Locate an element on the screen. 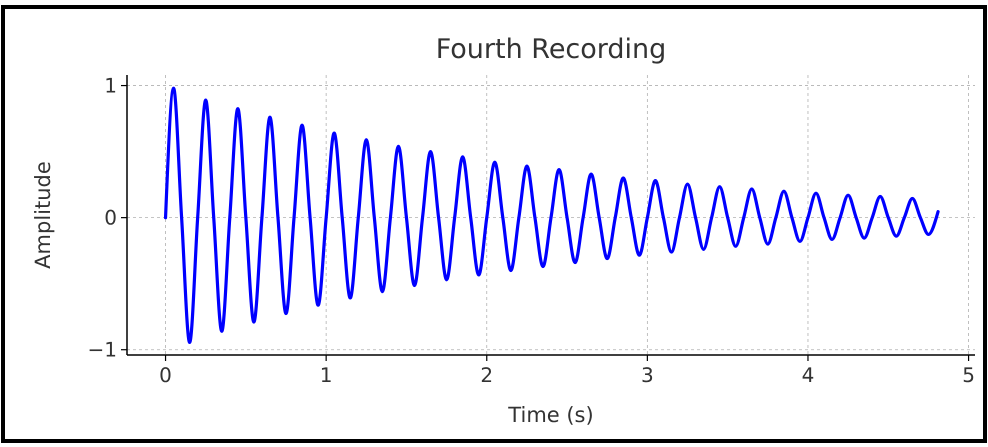 This screenshot has width=988, height=447. x-tick-label: 4 is located at coordinates (808, 375).